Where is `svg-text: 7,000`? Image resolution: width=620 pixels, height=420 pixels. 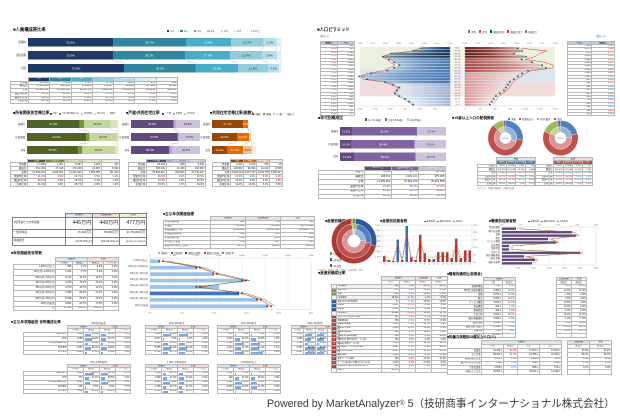 svg-text: 7,000 is located at coordinates (378, 226).